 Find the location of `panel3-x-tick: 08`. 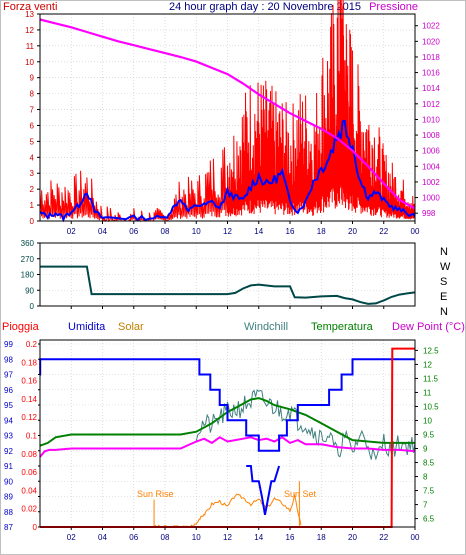

panel3-x-tick: 08 is located at coordinates (165, 537).